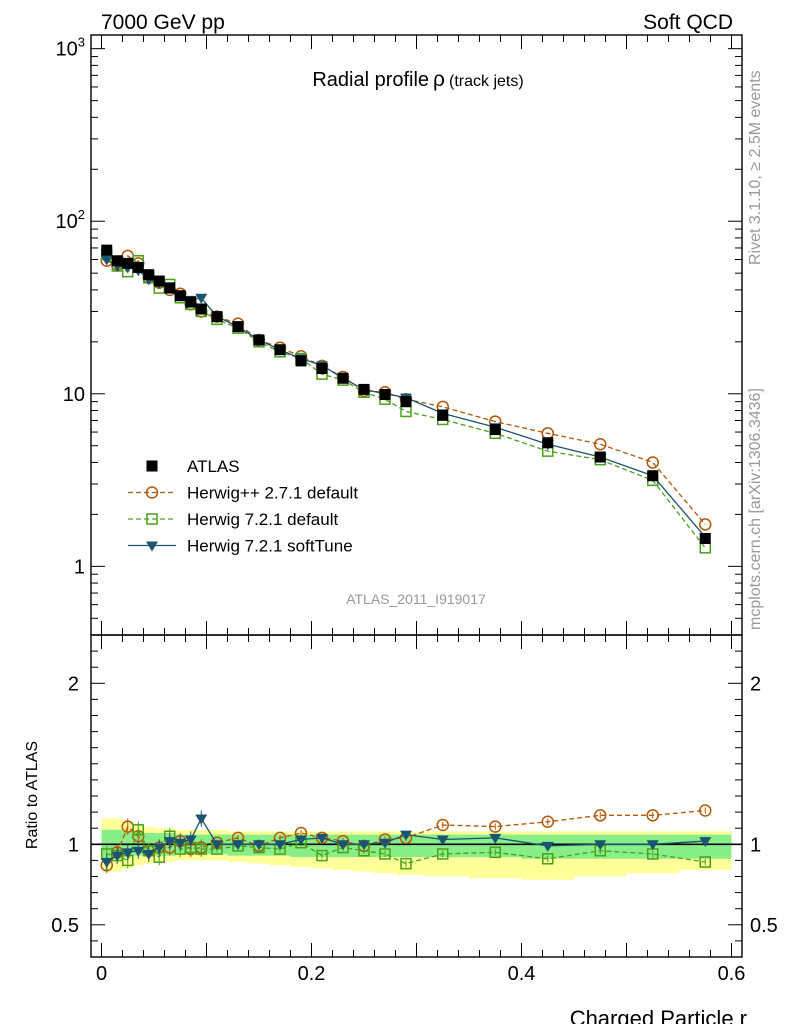 The image size is (786, 1024). I want to click on ratio-y-tick-label: 0.5, so click(65, 926).